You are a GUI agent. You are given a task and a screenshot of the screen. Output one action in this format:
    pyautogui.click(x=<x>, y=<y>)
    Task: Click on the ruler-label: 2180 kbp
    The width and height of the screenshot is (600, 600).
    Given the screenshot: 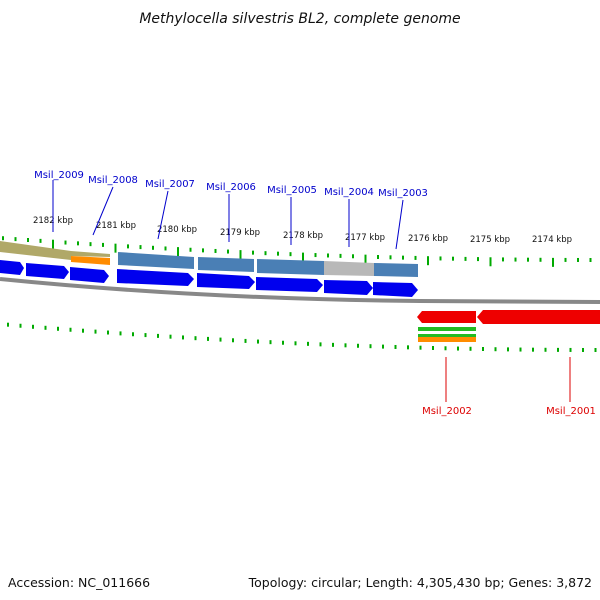 What is the action you would take?
    pyautogui.click(x=177, y=230)
    